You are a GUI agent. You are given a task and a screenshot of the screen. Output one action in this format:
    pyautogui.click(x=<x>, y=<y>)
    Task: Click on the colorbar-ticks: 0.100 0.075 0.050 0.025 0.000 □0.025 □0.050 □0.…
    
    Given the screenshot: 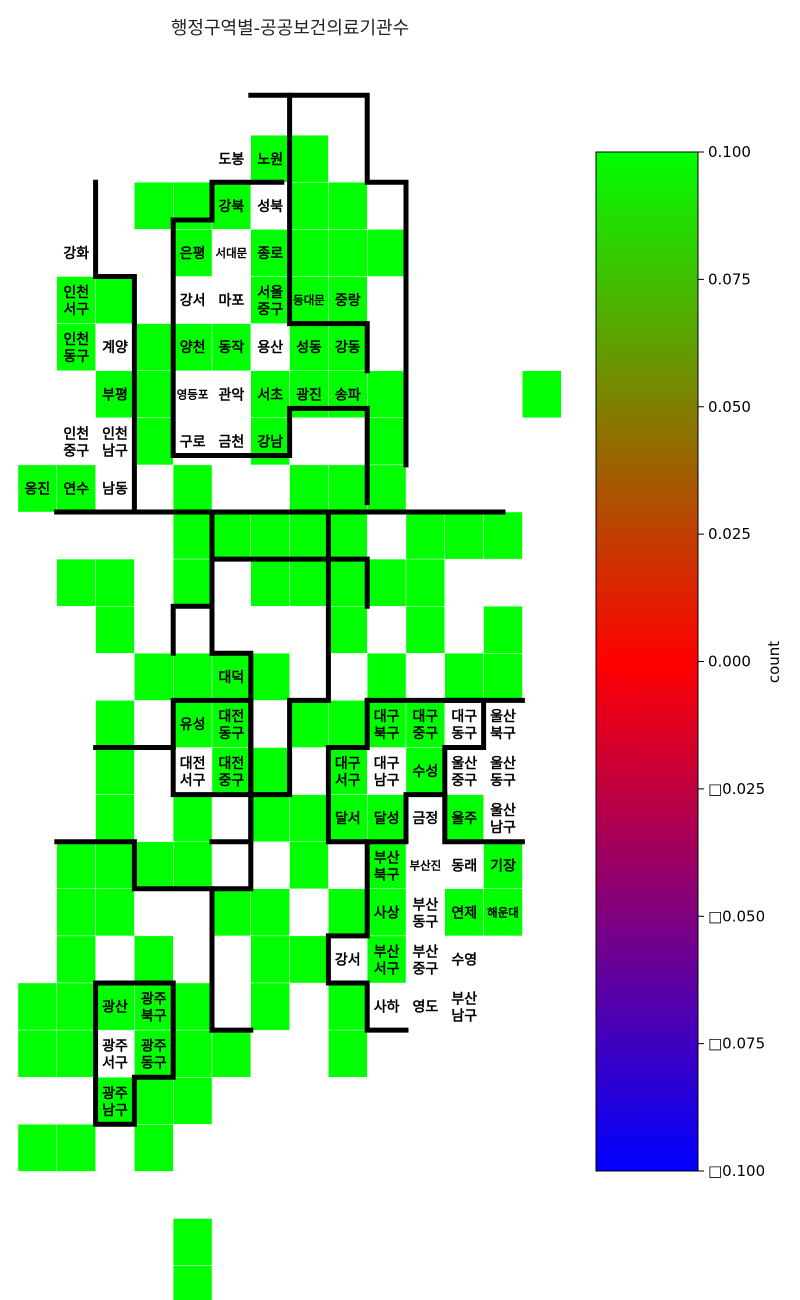 What is the action you would take?
    pyautogui.click(x=731, y=661)
    